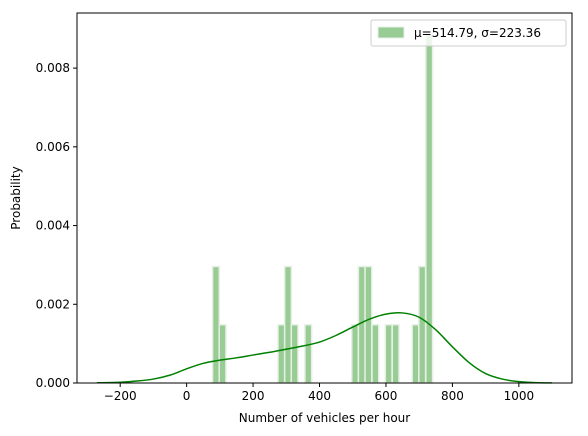 Image resolution: width=588 pixels, height=436 pixels. Describe the element at coordinates (53, 147) in the screenshot. I see `y-tick-label: 0.006` at that location.